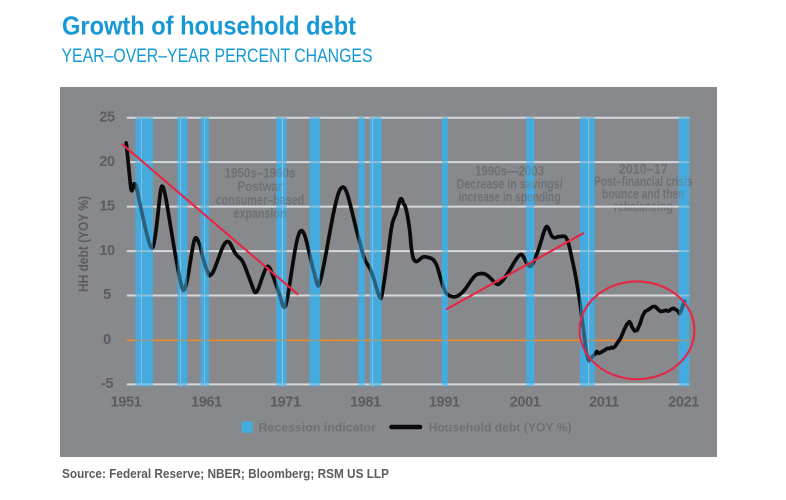  What do you see at coordinates (285, 403) in the screenshot?
I see `svg-text: 1971` at bounding box center [285, 403].